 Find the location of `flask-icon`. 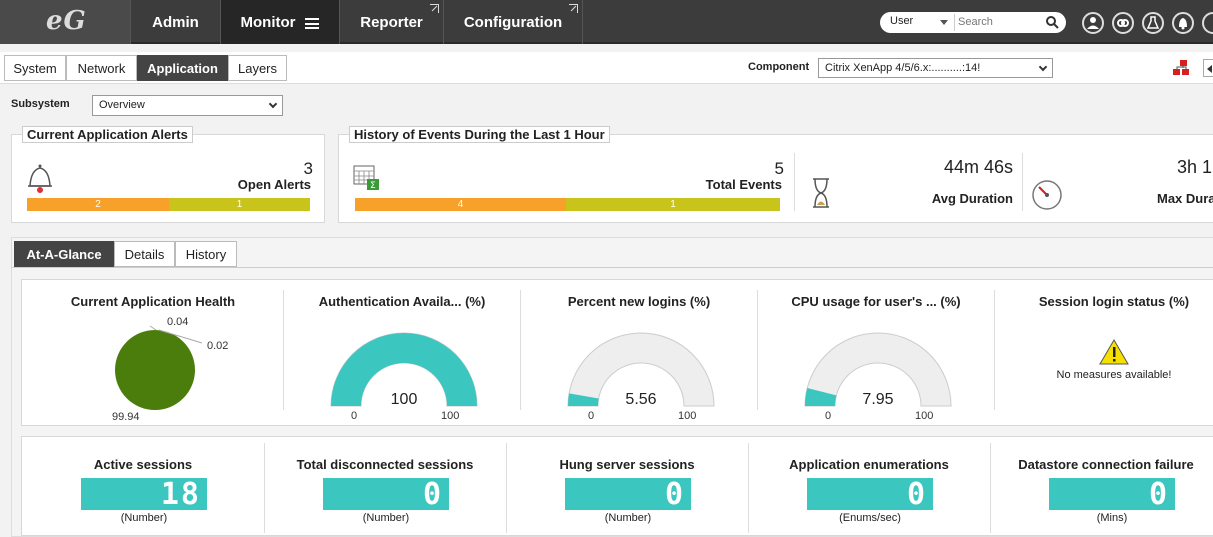

flask-icon is located at coordinates (1153, 23).